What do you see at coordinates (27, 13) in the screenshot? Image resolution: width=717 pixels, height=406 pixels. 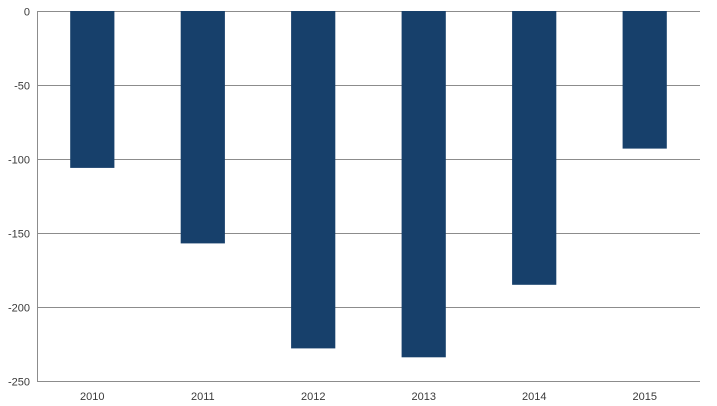 I see `y-tick-label: 0` at bounding box center [27, 13].